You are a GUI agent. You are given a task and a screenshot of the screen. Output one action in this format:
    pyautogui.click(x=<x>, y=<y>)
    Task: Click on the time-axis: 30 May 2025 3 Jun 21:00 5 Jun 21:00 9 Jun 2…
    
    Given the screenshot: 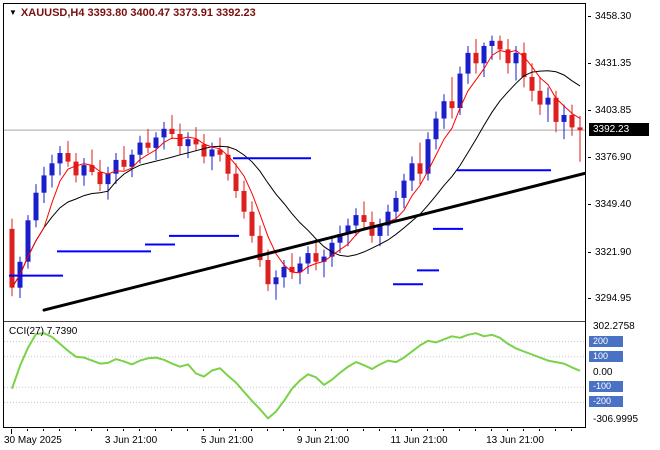 What is the action you would take?
    pyautogui.click(x=294, y=438)
    